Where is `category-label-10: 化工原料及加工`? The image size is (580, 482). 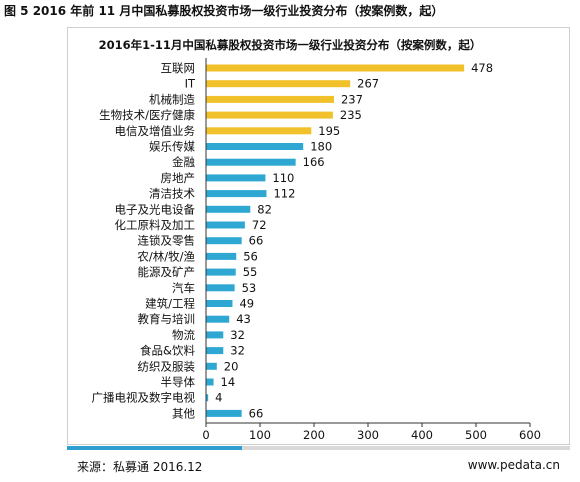 category-label-10: 化工原料及加工 is located at coordinates (155, 225).